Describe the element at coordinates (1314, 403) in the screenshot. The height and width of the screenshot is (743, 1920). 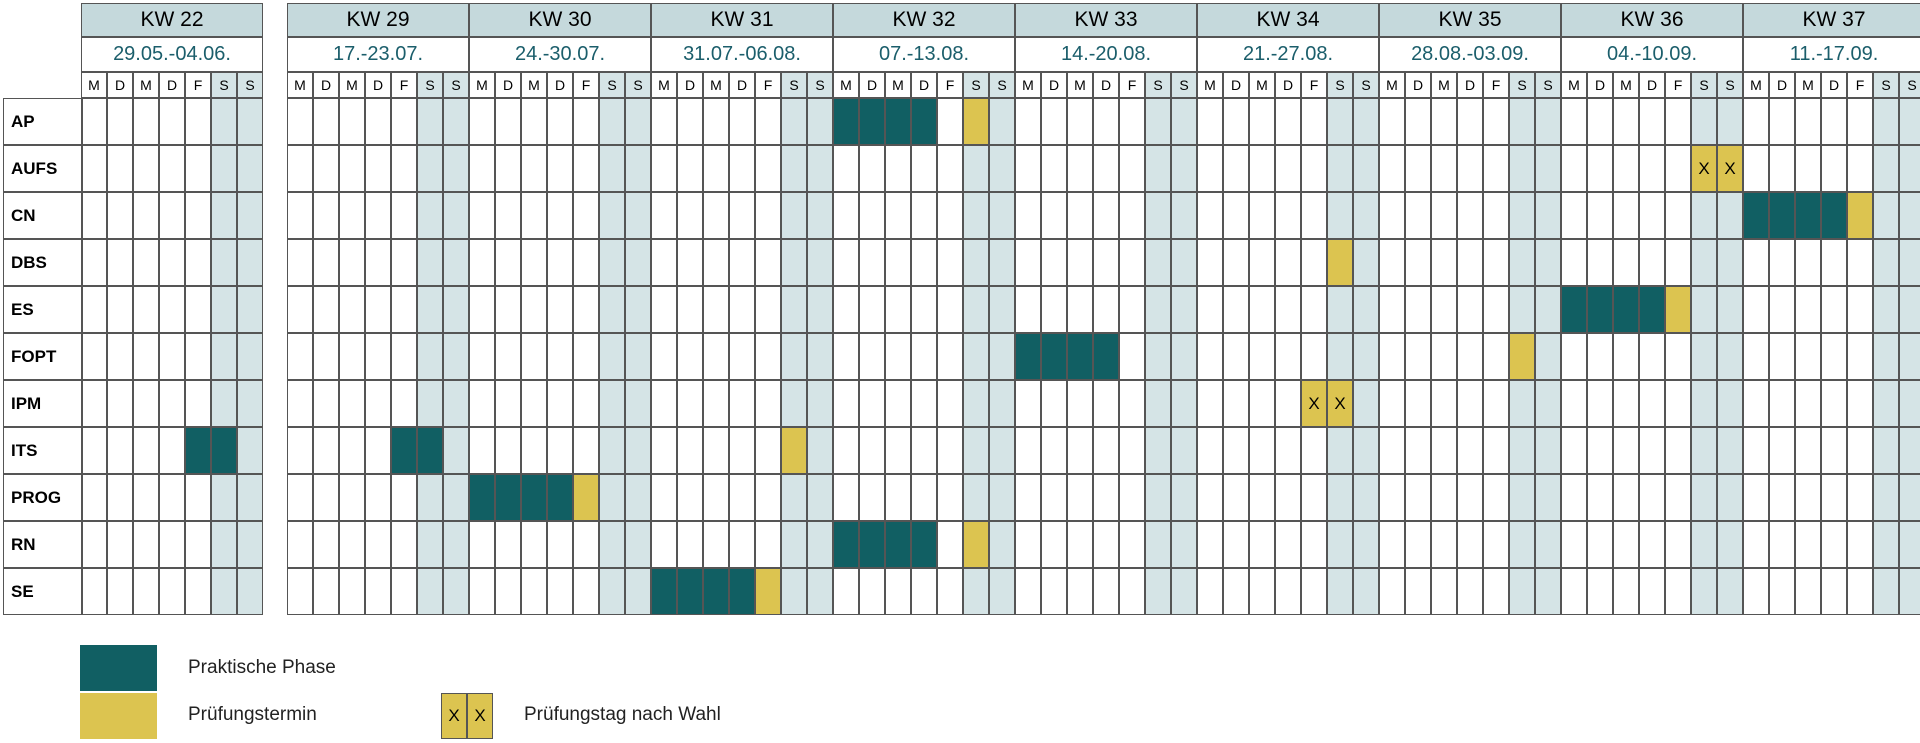
I see `pruefungstag-wahl-cell: X` at that location.